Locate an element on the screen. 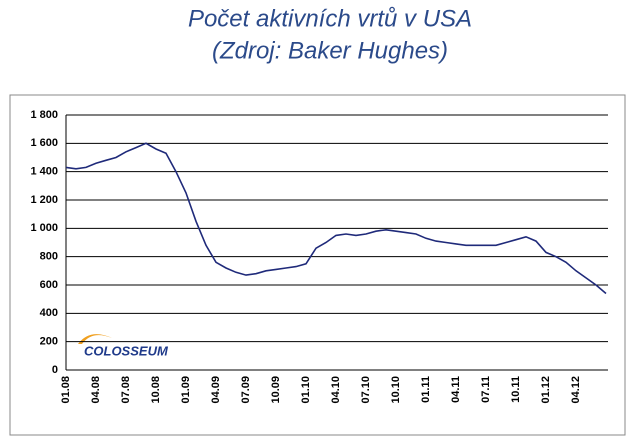 This screenshot has height=439, width=640. x-tick-label: 04.09 is located at coordinates (216, 390).